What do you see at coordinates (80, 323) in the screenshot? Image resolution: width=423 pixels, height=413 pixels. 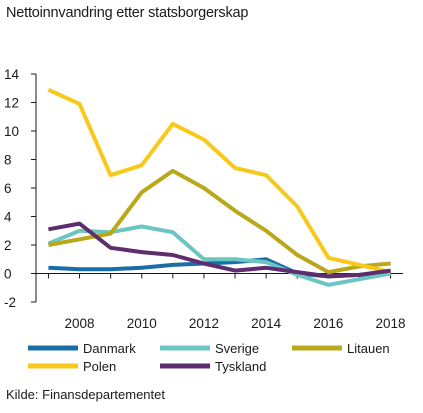 I see `x-tick-label: 2008` at bounding box center [80, 323].